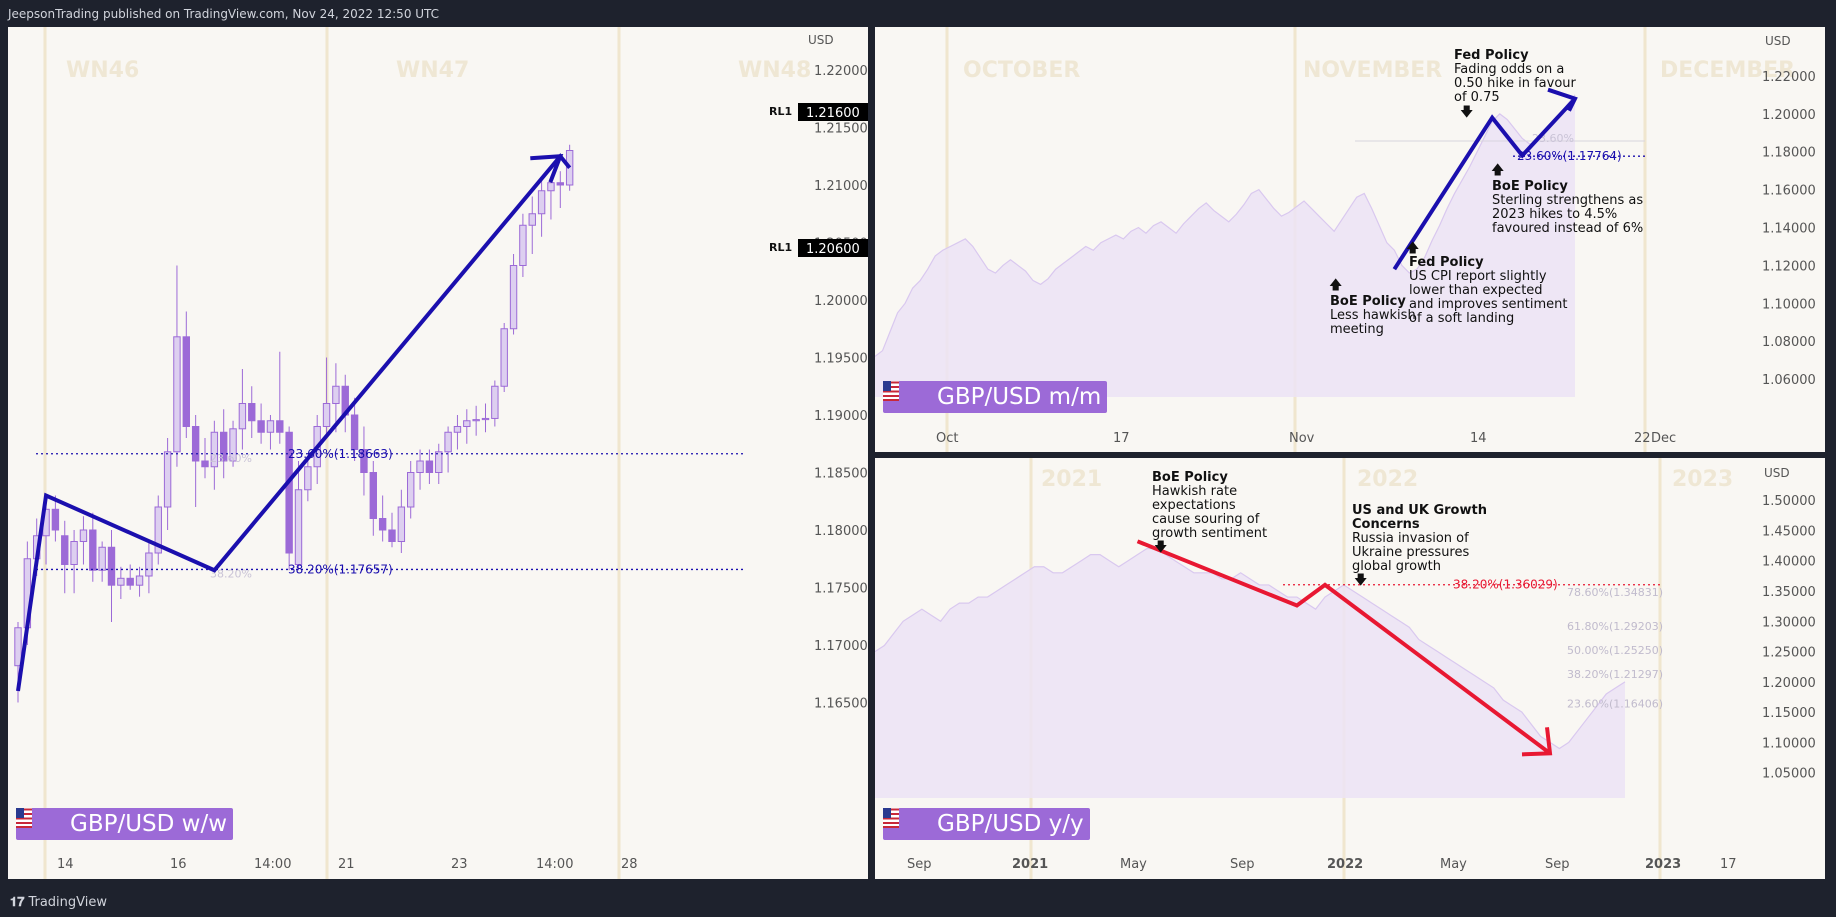  I want to click on y-axis-tick: 1.40000, so click(1789, 562).